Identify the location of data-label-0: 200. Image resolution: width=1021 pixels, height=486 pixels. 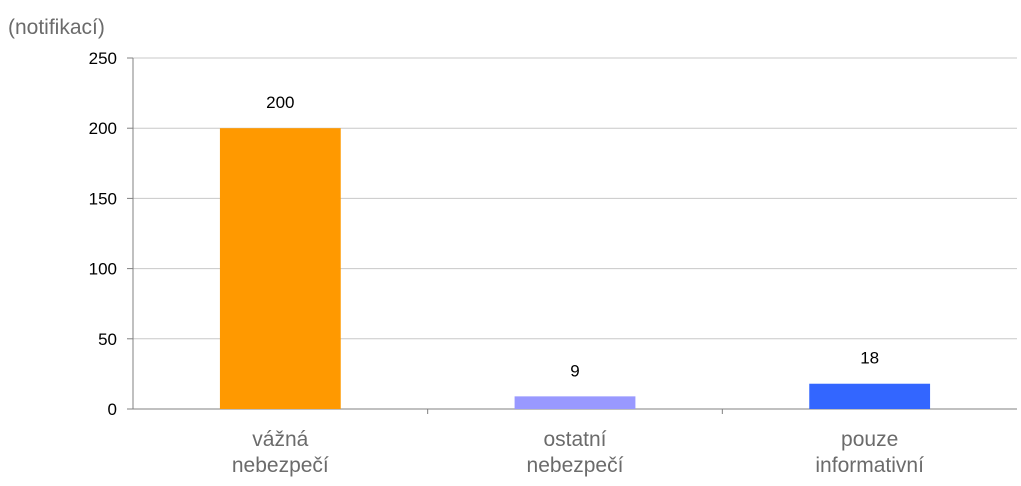
(280, 102).